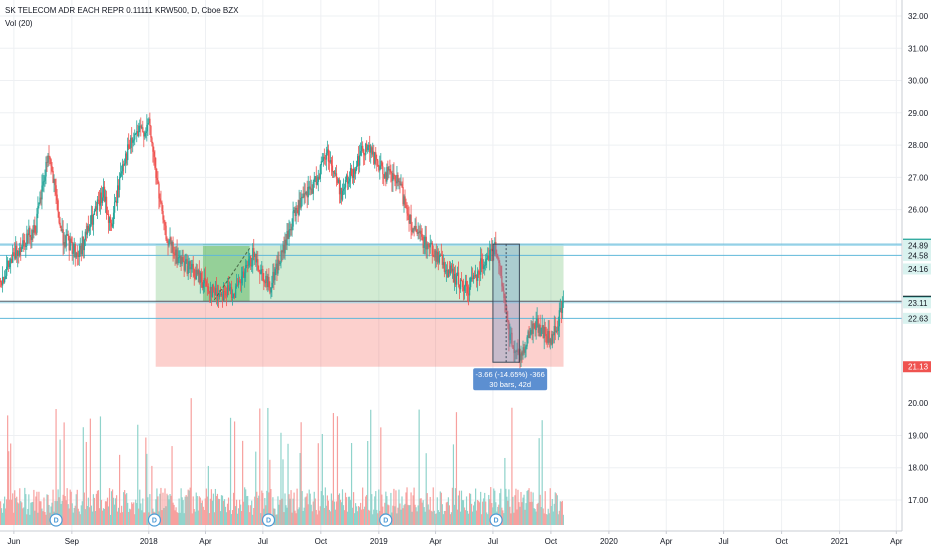 The height and width of the screenshot is (555, 932). What do you see at coordinates (19, 23) in the screenshot?
I see `volume-title: Vol (20)` at bounding box center [19, 23].